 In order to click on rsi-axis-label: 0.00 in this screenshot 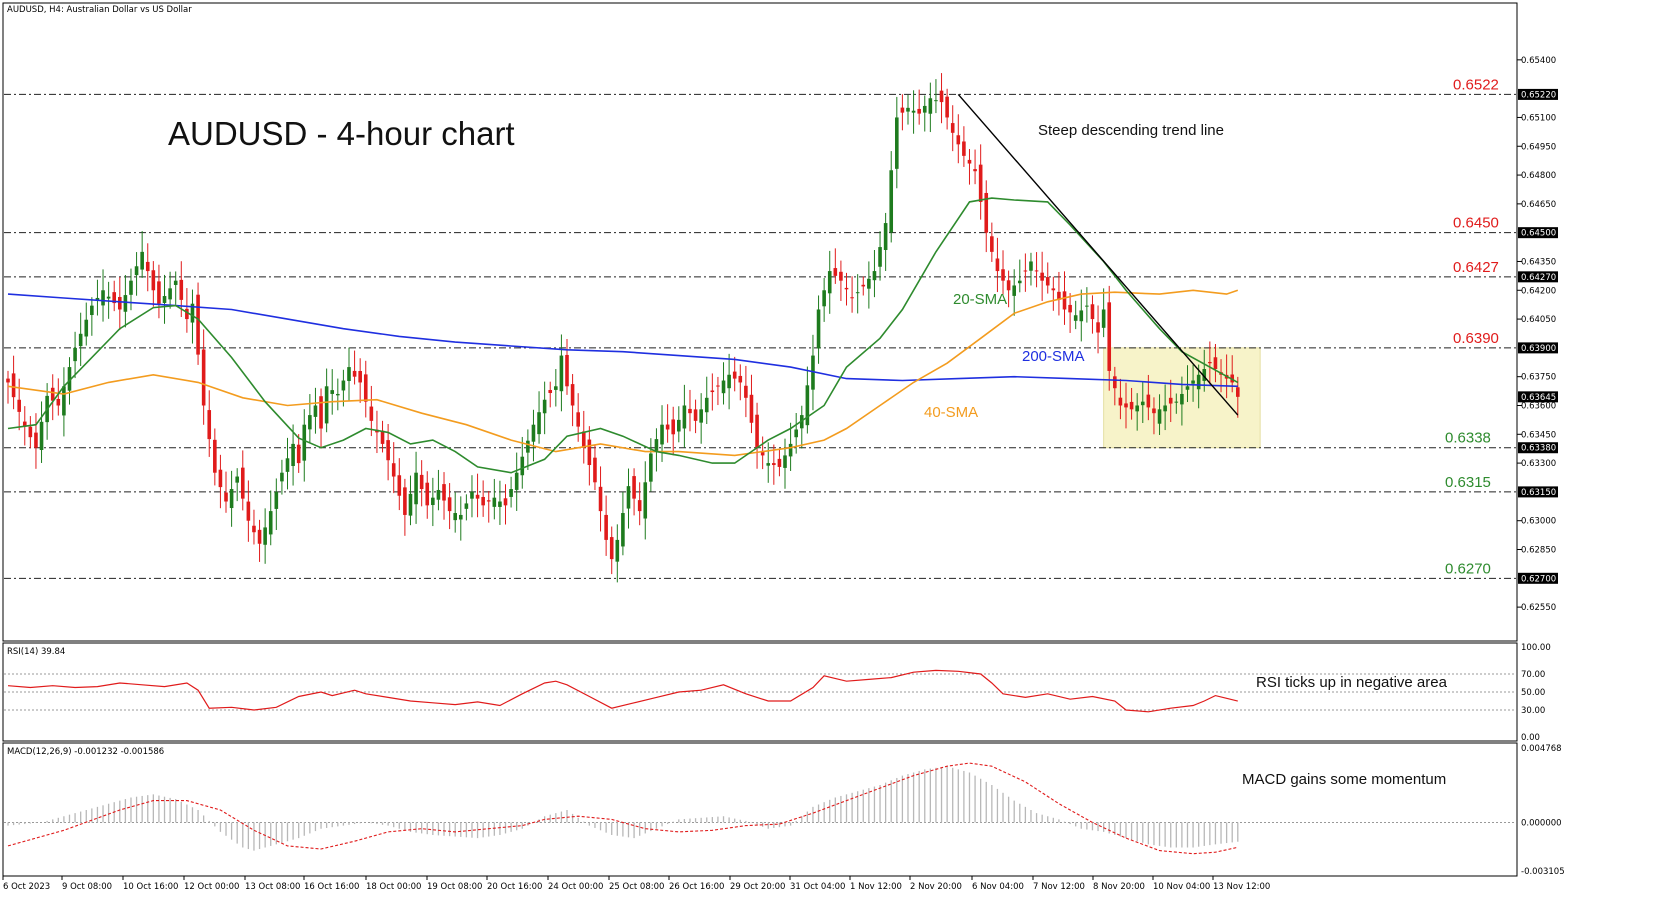, I will do `click(1530, 738)`.